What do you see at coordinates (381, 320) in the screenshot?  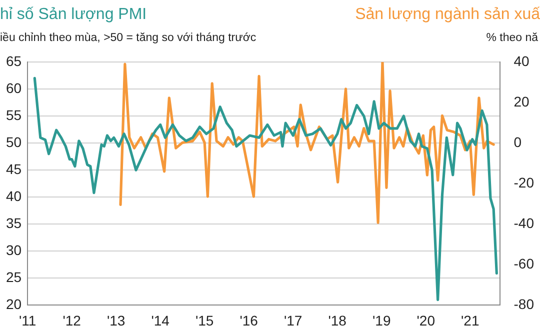 I see `x-tick-label: '19` at bounding box center [381, 320].